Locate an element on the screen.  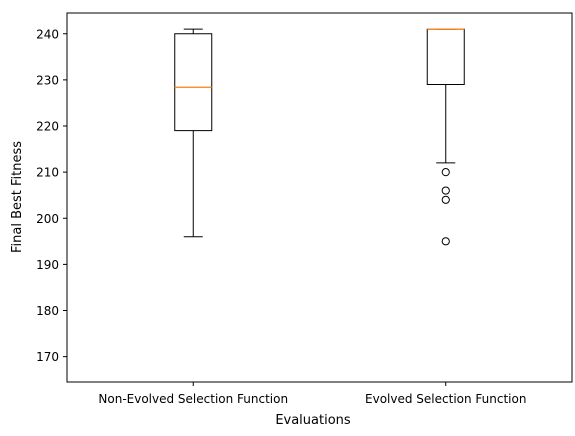
x-axis-label: Evaluations is located at coordinates (313, 420).